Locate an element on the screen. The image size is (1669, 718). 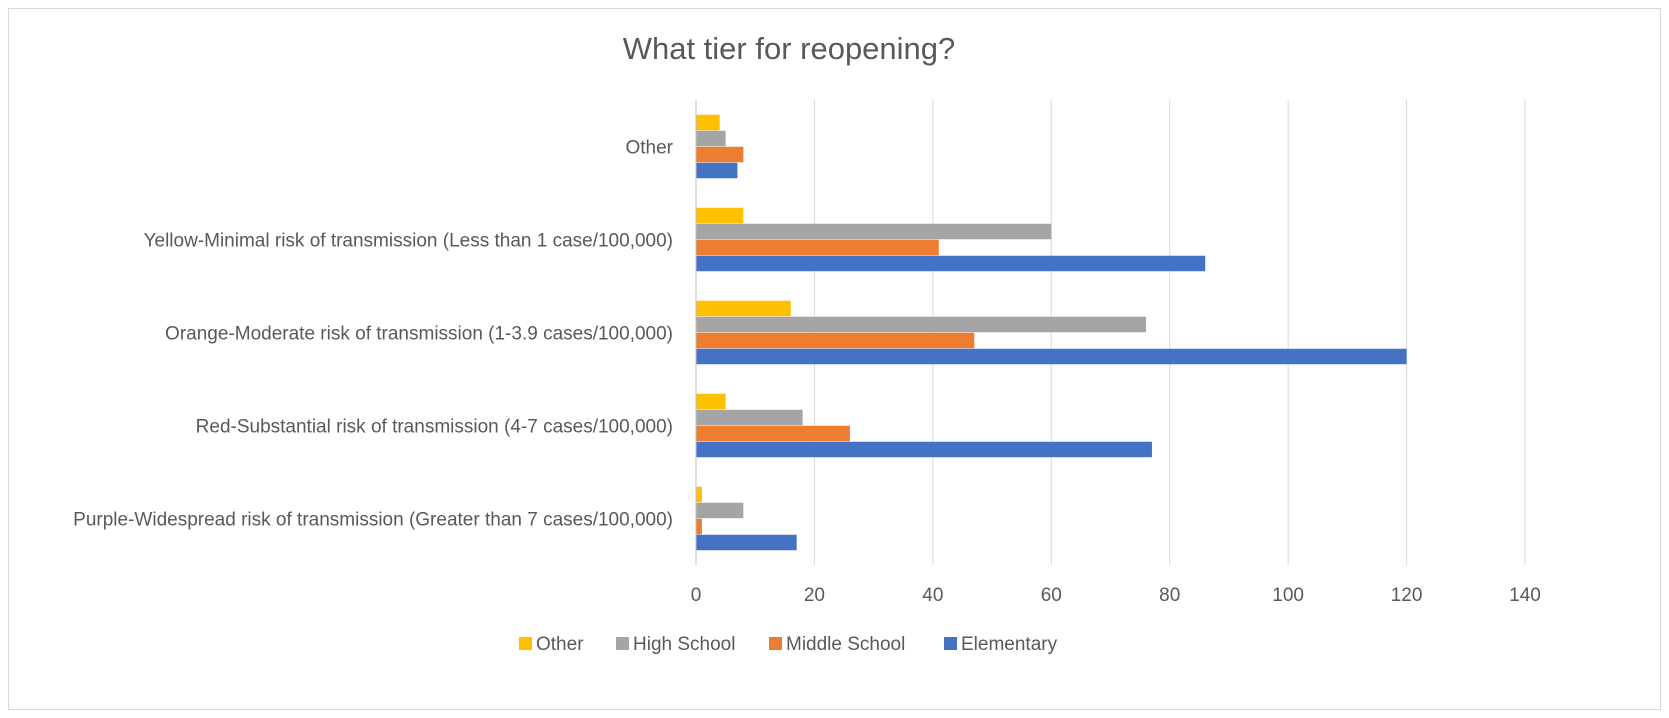
category-label: Other is located at coordinates (649, 148).